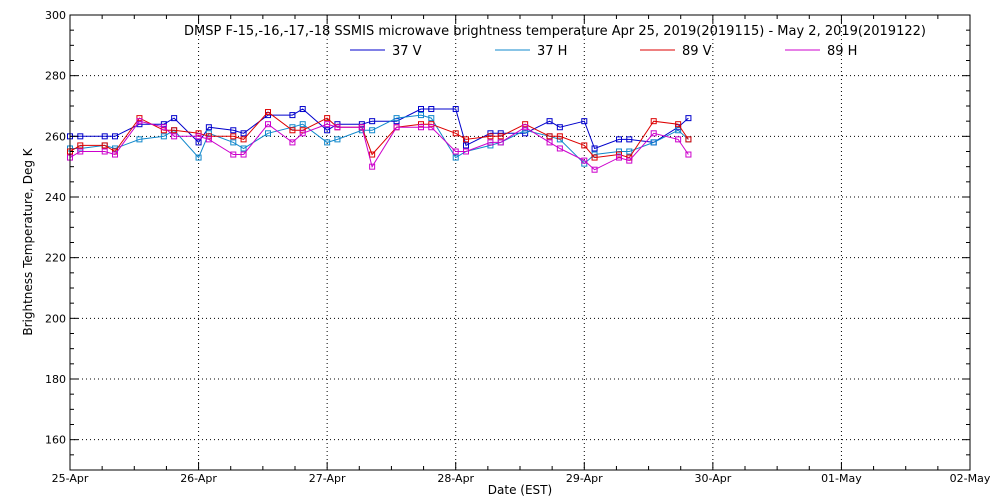 Image resolution: width=1000 pixels, height=500 pixels. What do you see at coordinates (970, 478) in the screenshot?
I see `x-tick-label: 02-May` at bounding box center [970, 478].